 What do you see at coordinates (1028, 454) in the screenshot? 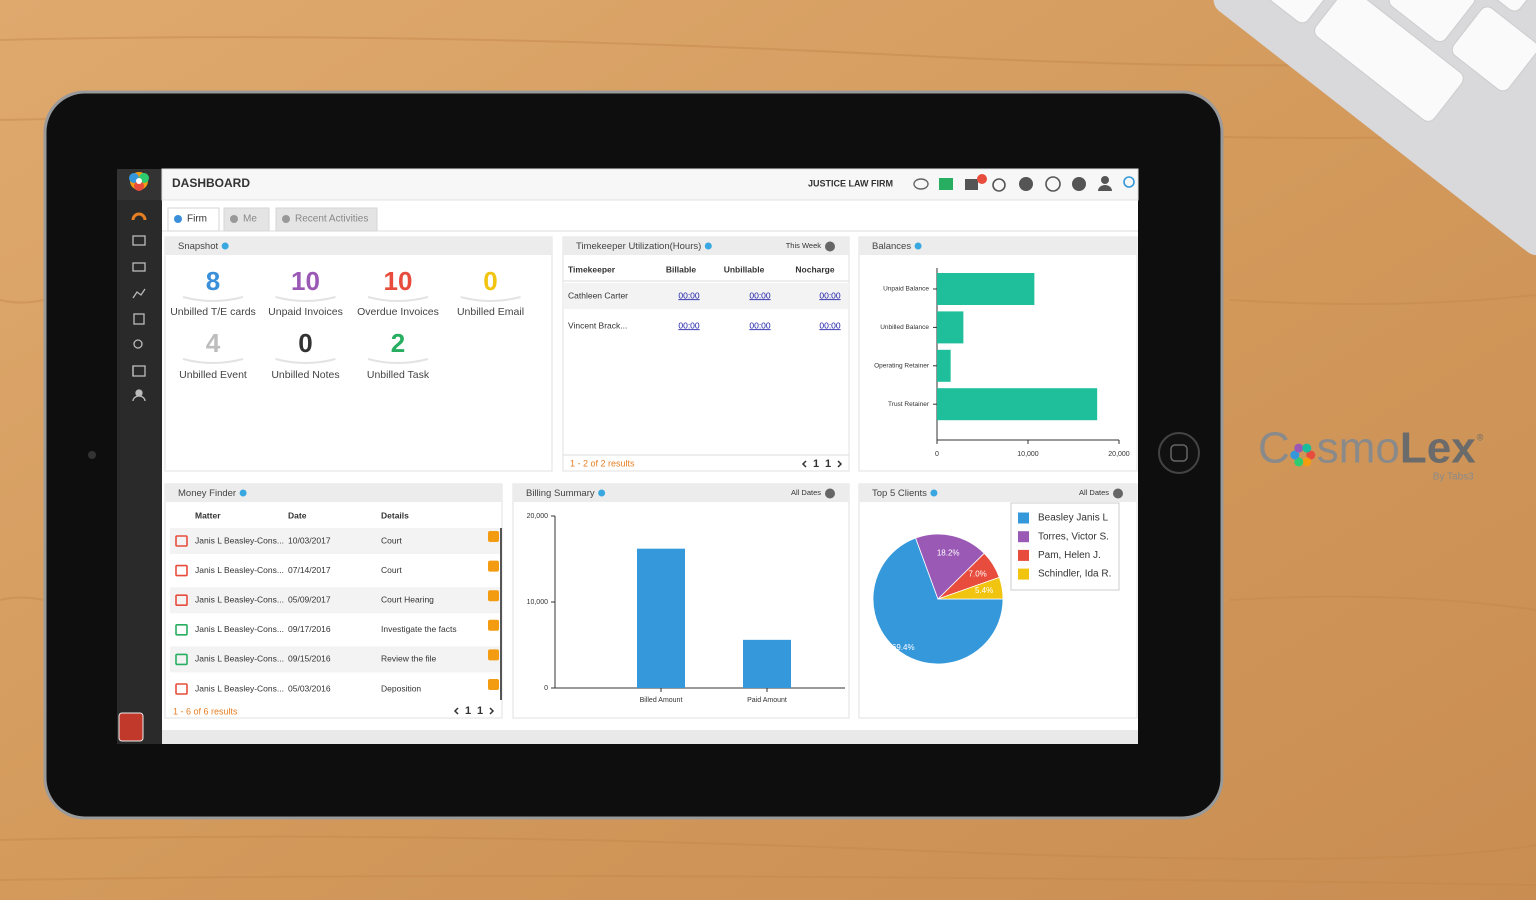
I see `x-tick-label: 10,000` at bounding box center [1028, 454].